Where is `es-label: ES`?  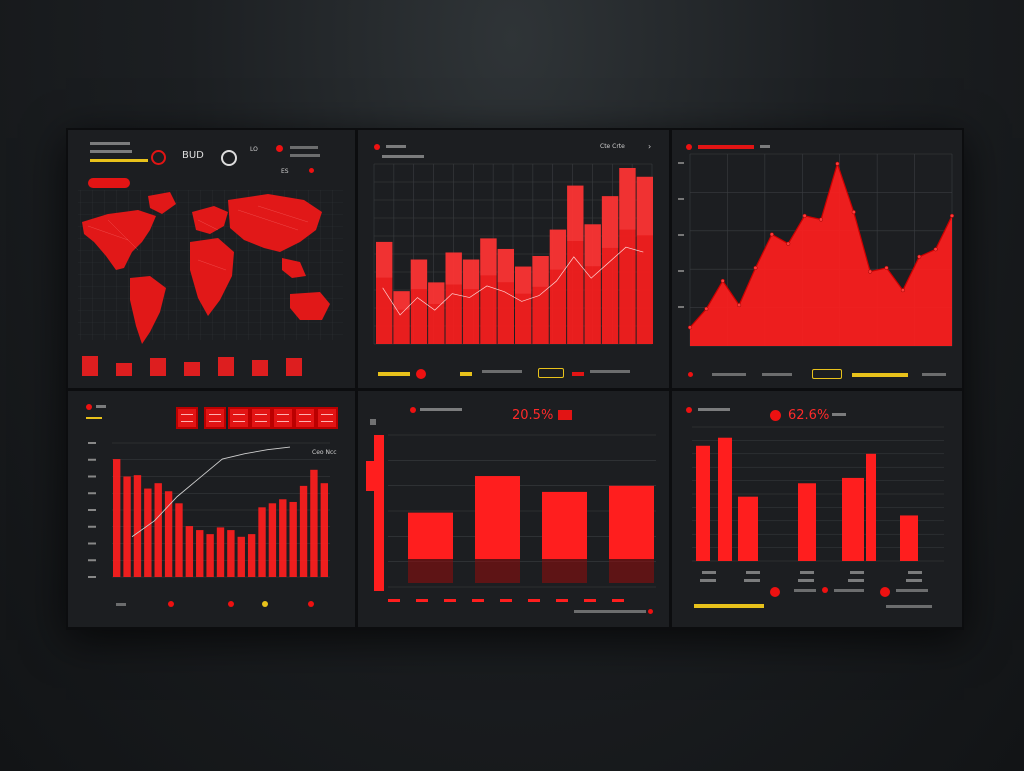 es-label: ES is located at coordinates (285, 171).